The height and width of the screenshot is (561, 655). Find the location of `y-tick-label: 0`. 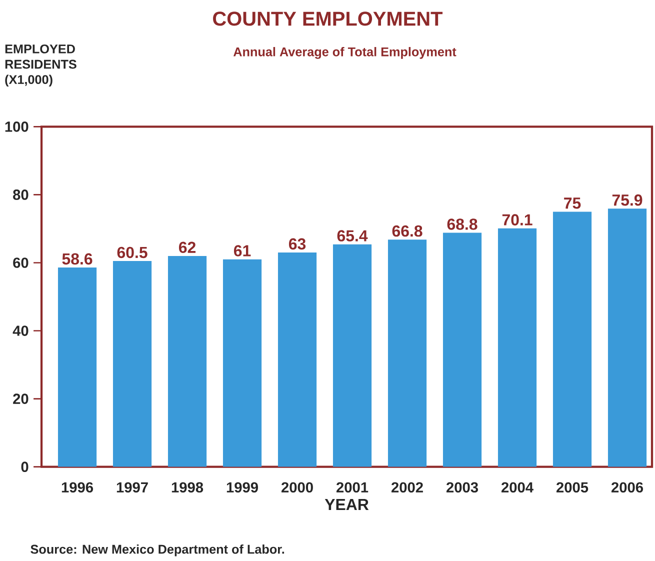

y-tick-label: 0 is located at coordinates (24, 467).